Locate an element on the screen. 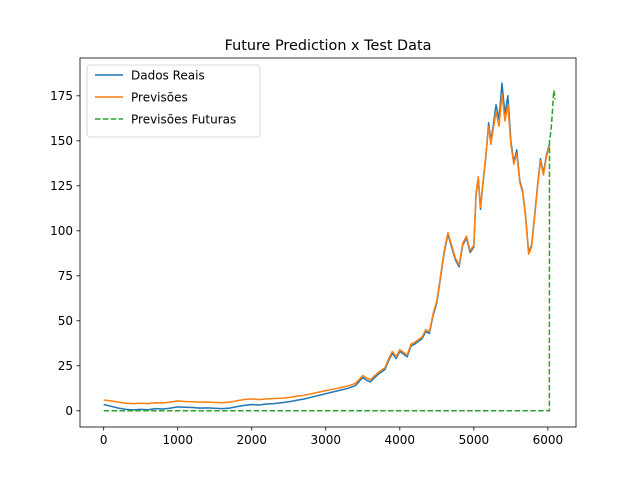  legend-label-2: Previsões is located at coordinates (159, 97).